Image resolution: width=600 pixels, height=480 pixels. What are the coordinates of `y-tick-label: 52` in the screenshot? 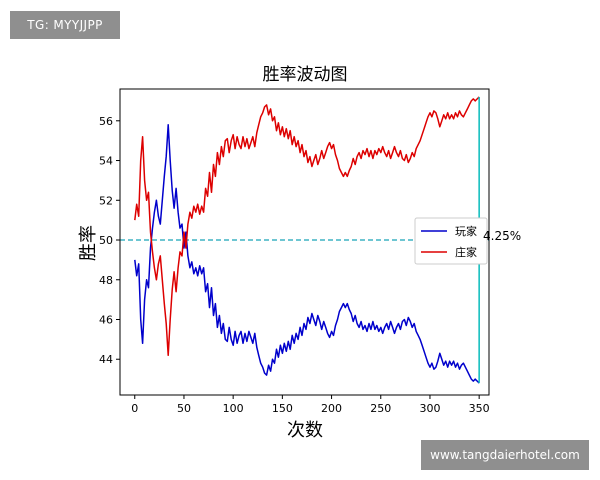 It's located at (106, 200).